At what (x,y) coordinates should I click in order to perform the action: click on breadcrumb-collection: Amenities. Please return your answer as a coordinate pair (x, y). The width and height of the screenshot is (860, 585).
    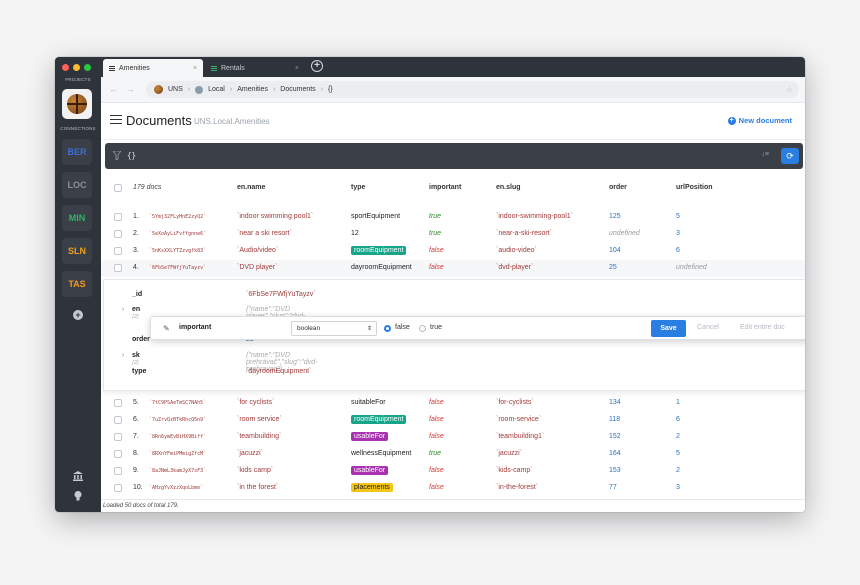
    Looking at the image, I should click on (252, 89).